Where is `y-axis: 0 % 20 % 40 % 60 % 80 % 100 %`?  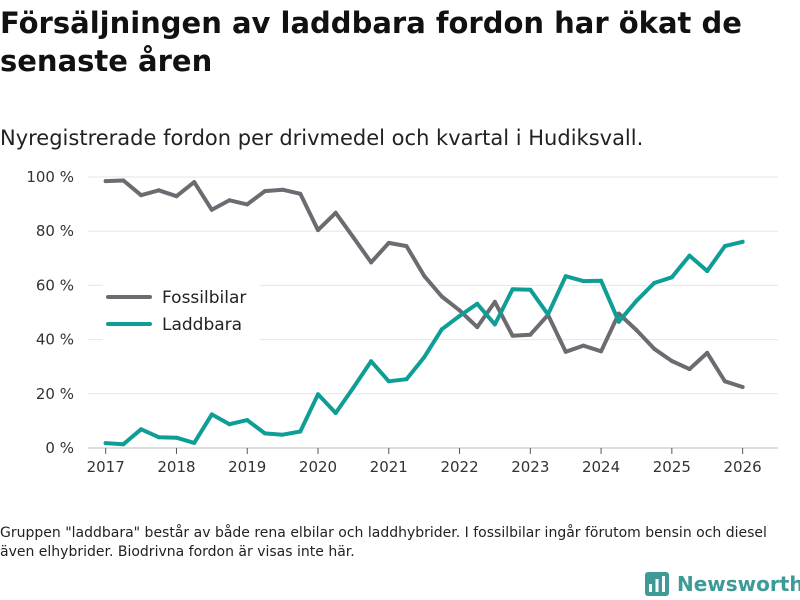 y-axis: 0 % 20 % 40 % 60 % 80 % 100 % is located at coordinates (50, 312).